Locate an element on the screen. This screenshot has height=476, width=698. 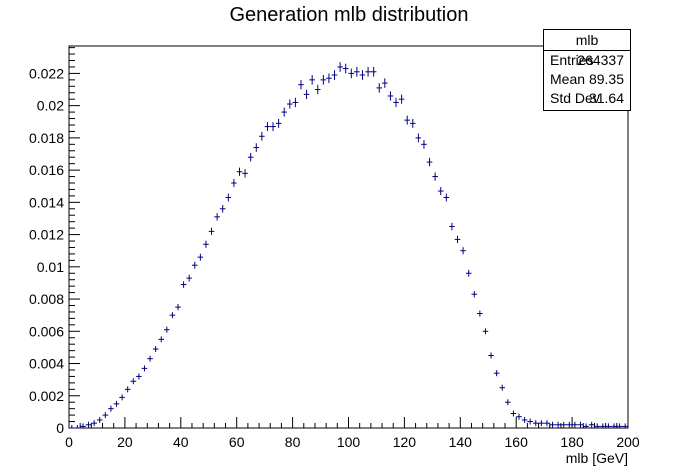
y-tick-label: 0.022 is located at coordinates (46, 73).